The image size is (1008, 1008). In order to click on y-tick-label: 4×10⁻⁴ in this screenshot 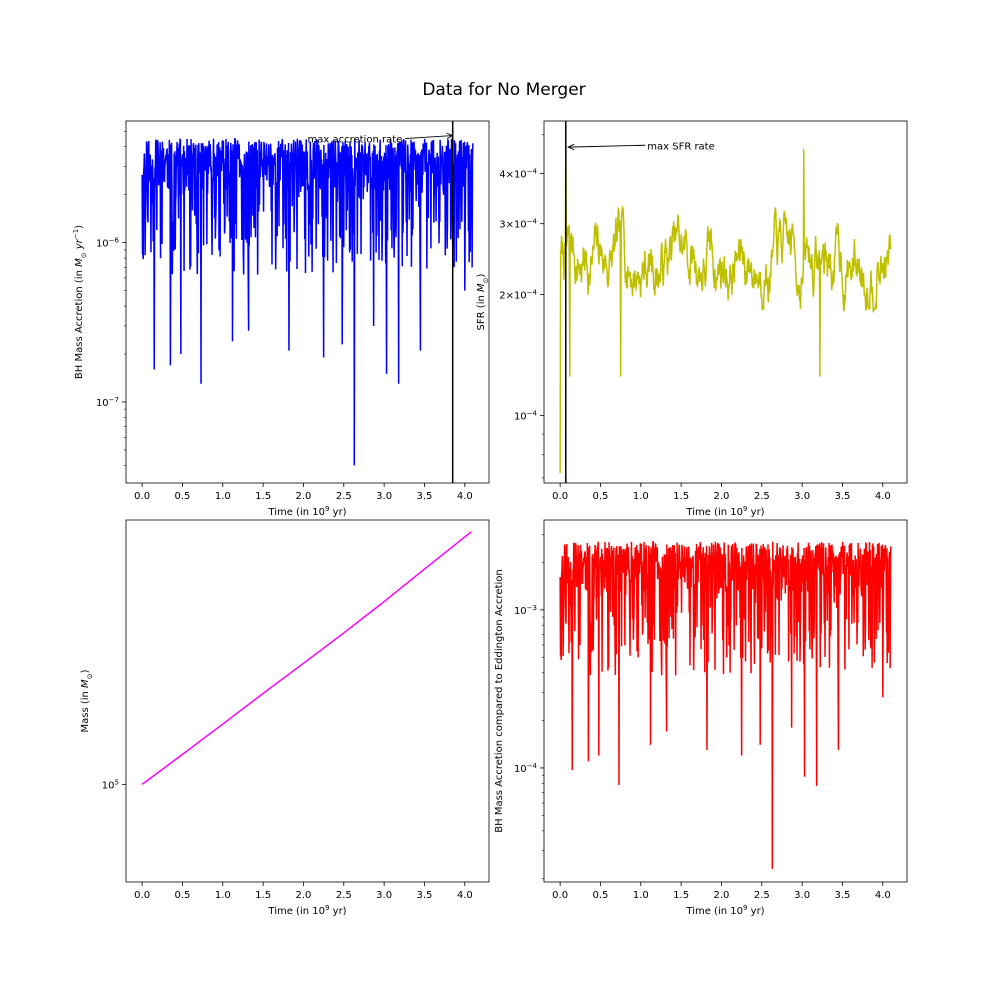, I will do `click(518, 173)`.